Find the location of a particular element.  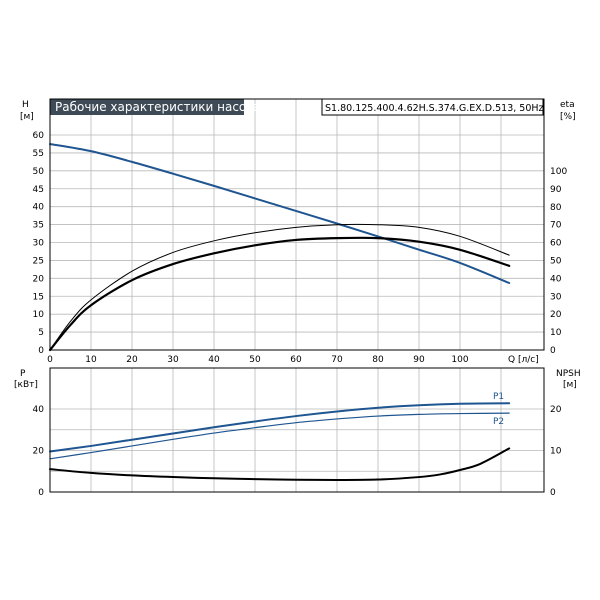

chart-title: Рабочие характеристики насоса is located at coordinates (157, 107).